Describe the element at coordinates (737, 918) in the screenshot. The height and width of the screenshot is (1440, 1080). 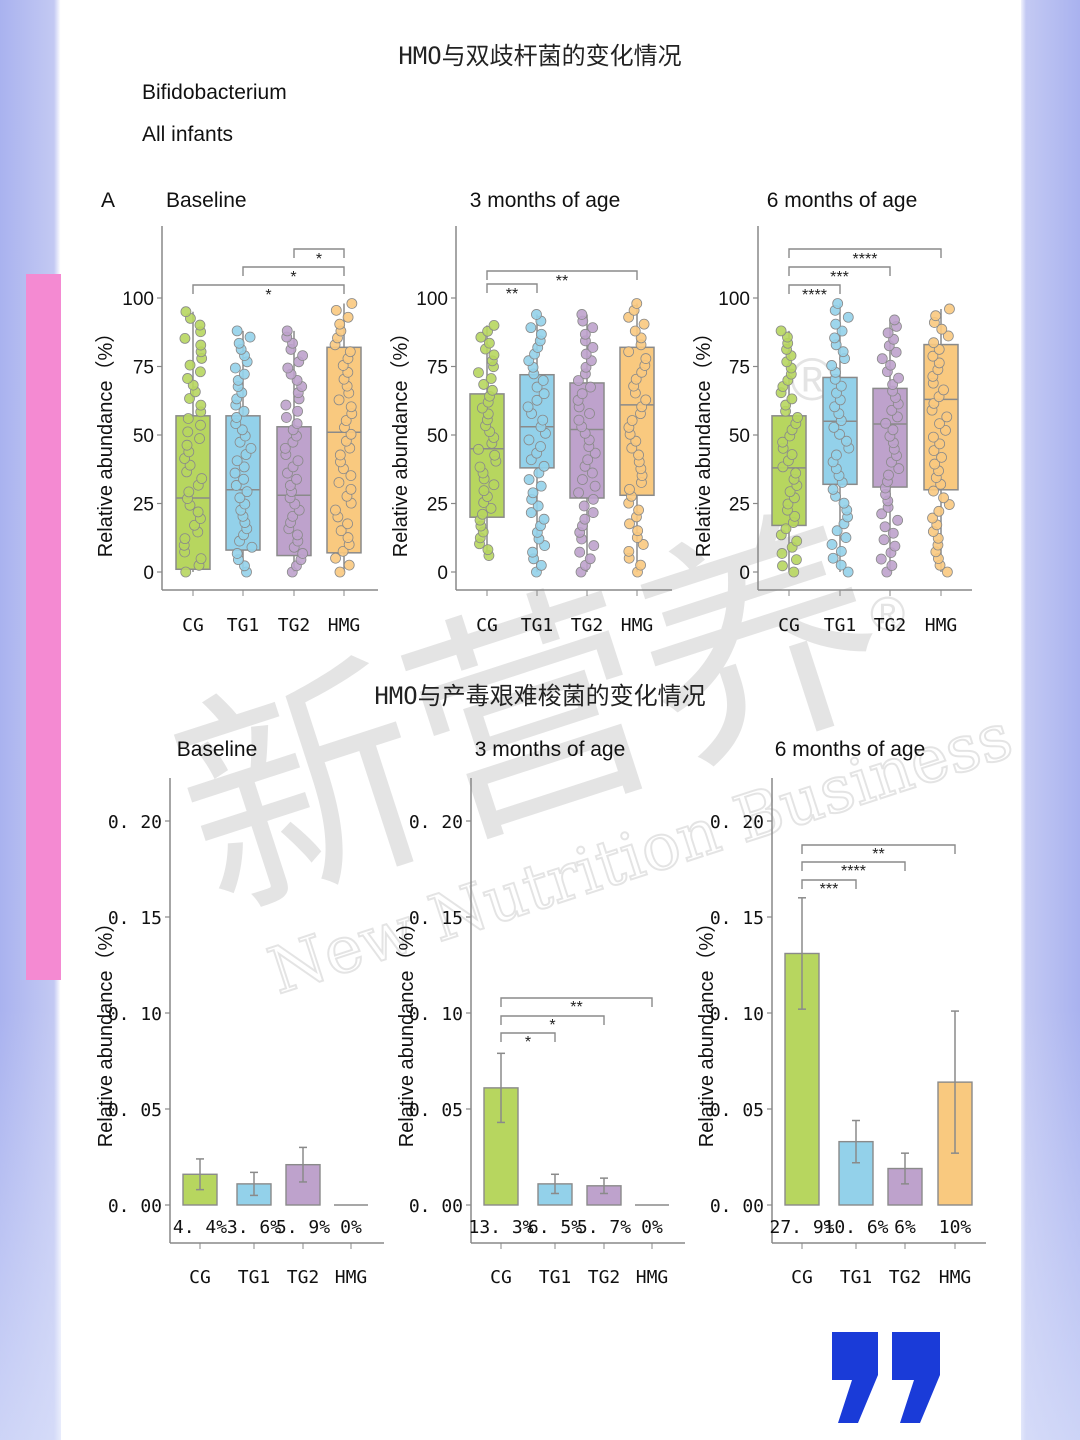
I see `y-tick-label: 0. 15` at that location.